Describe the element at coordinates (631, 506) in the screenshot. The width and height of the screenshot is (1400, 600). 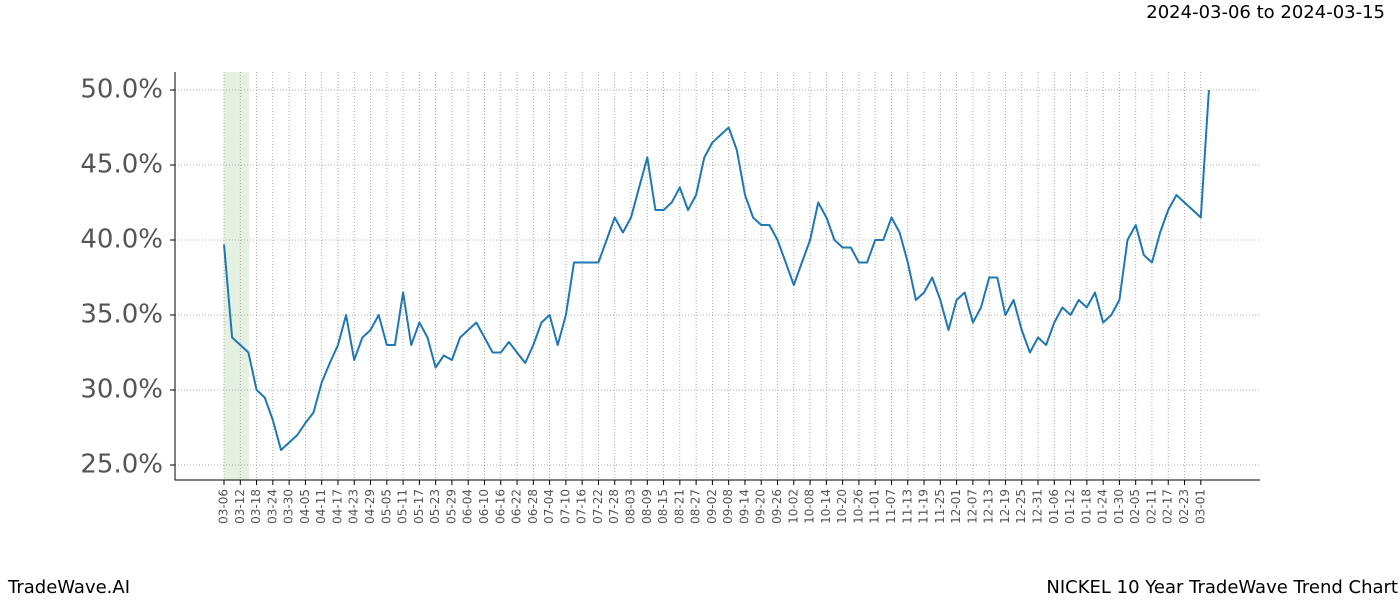
I see `x-tick-label: 08-03` at that location.